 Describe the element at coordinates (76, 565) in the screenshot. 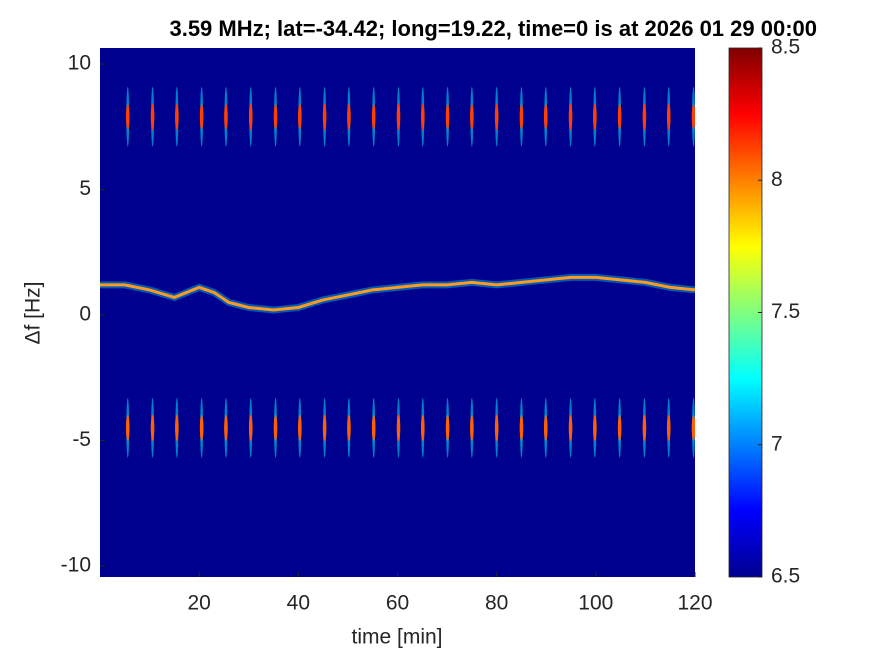

I see `y-tick-label: -10` at that location.